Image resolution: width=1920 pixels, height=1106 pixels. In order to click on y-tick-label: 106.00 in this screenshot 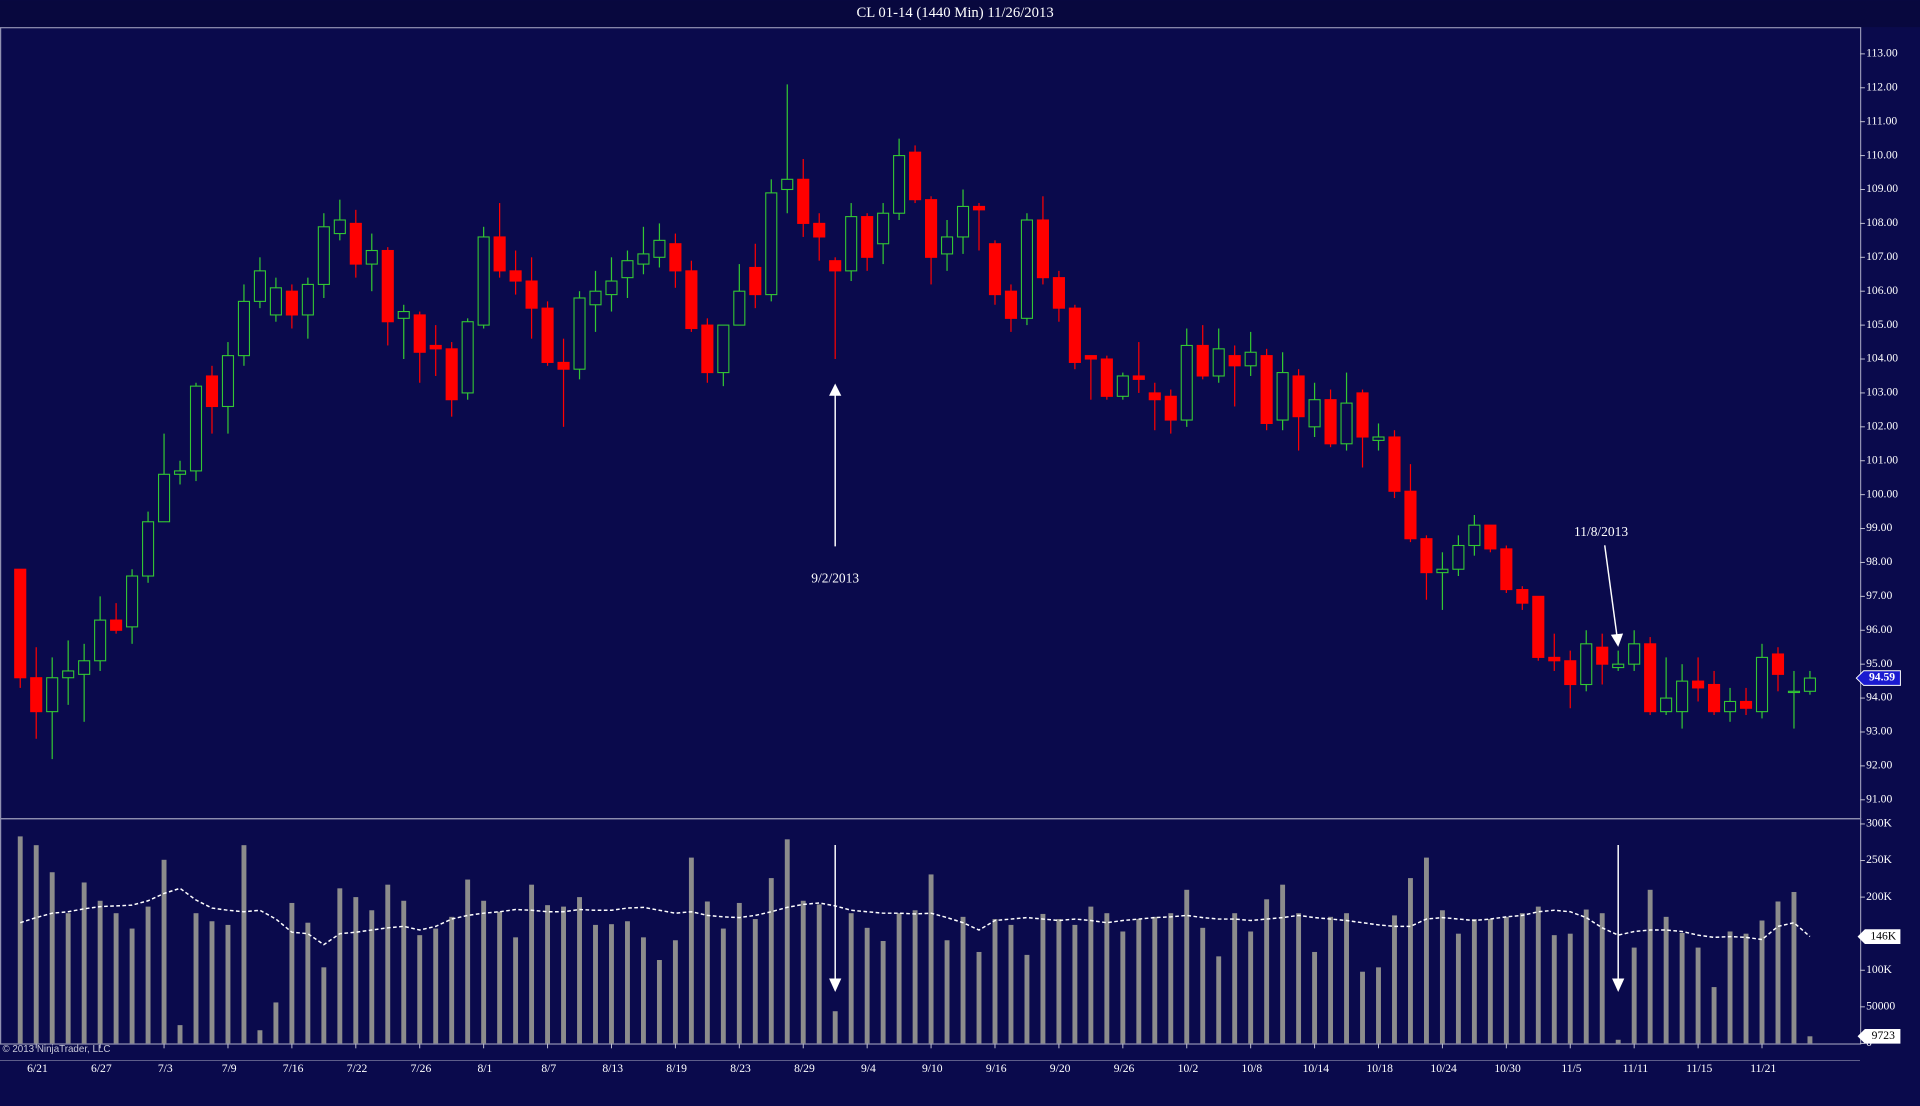, I will do `click(1882, 290)`.